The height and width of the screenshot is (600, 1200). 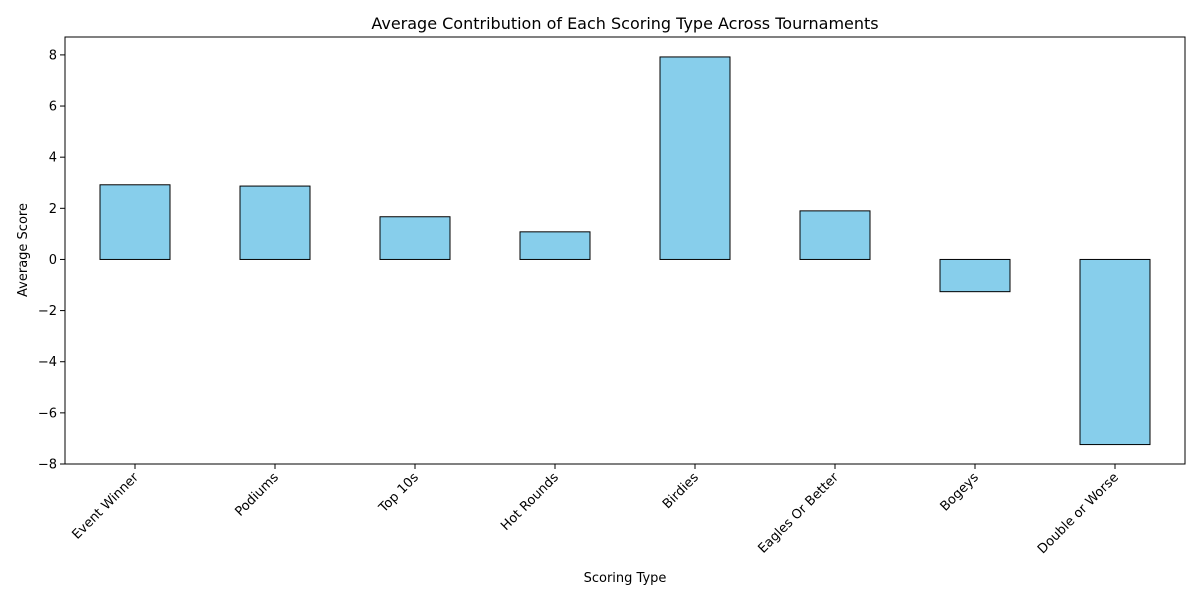 I want to click on y-tick-label: −4, so click(x=47, y=362).